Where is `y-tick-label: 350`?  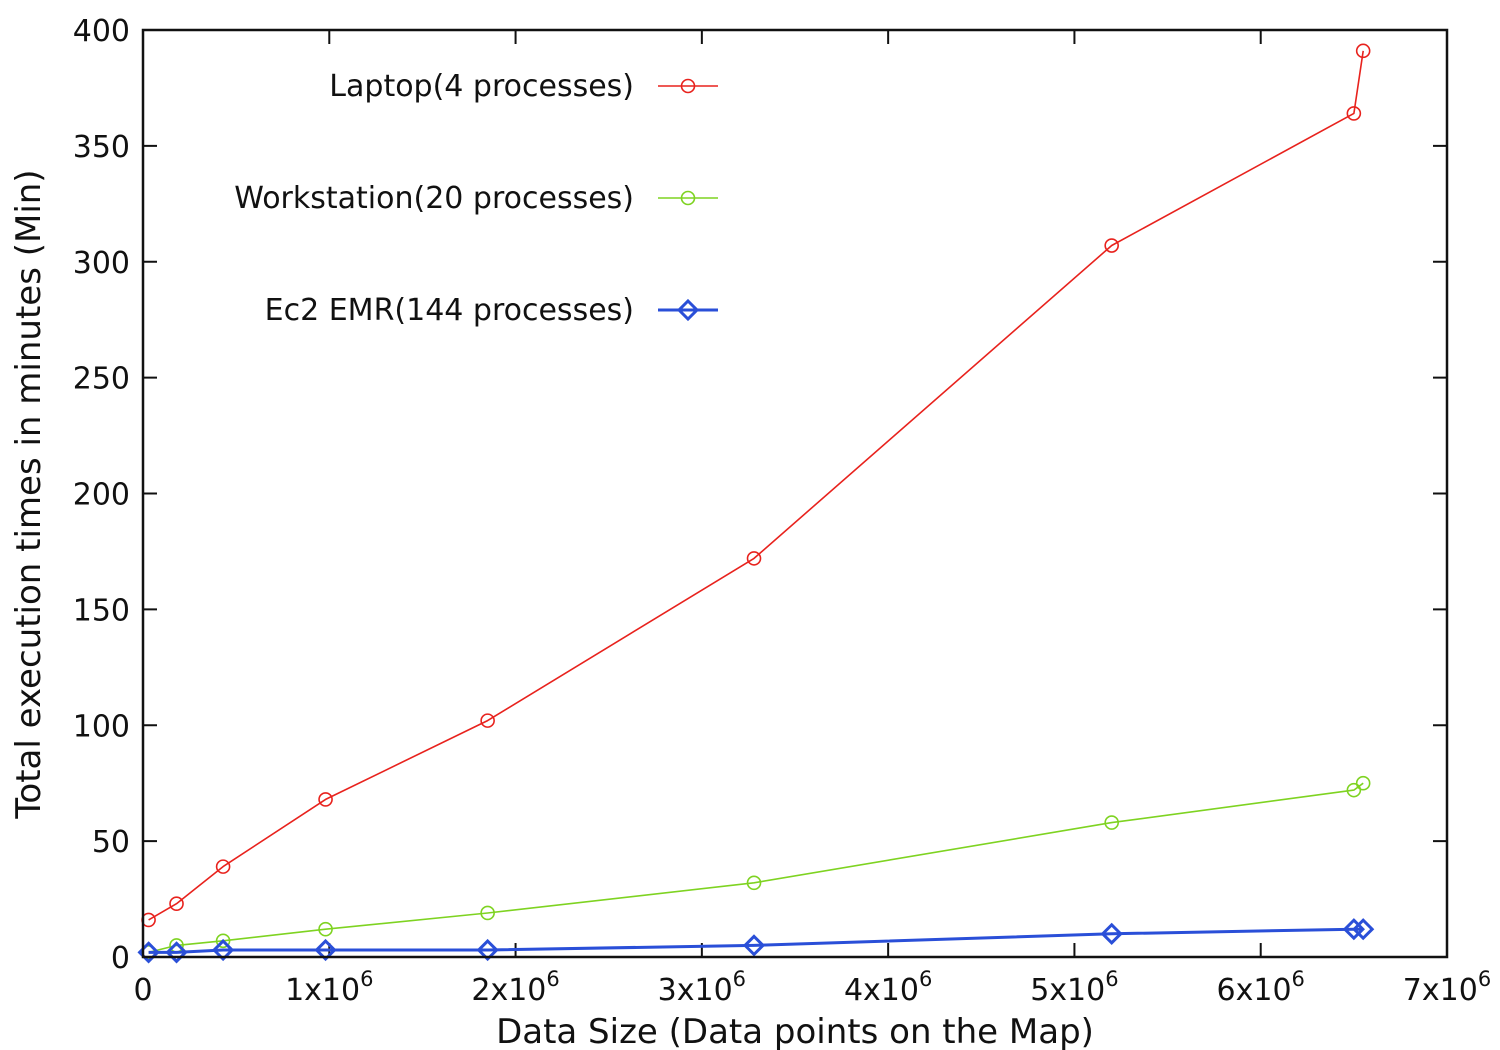 y-tick-label: 350 is located at coordinates (101, 147).